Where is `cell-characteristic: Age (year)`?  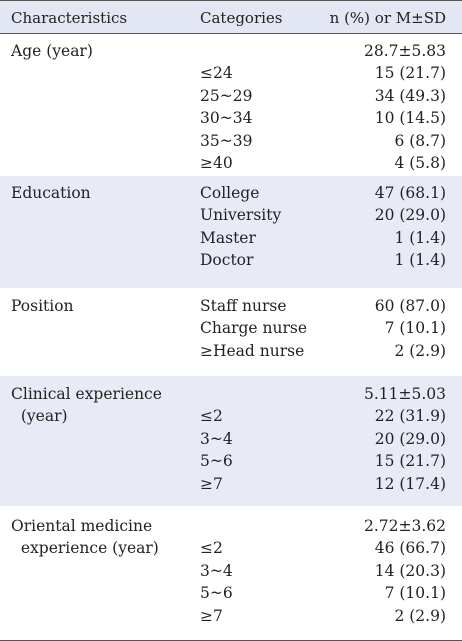
cell-characteristic: Age (year) is located at coordinates (52, 51).